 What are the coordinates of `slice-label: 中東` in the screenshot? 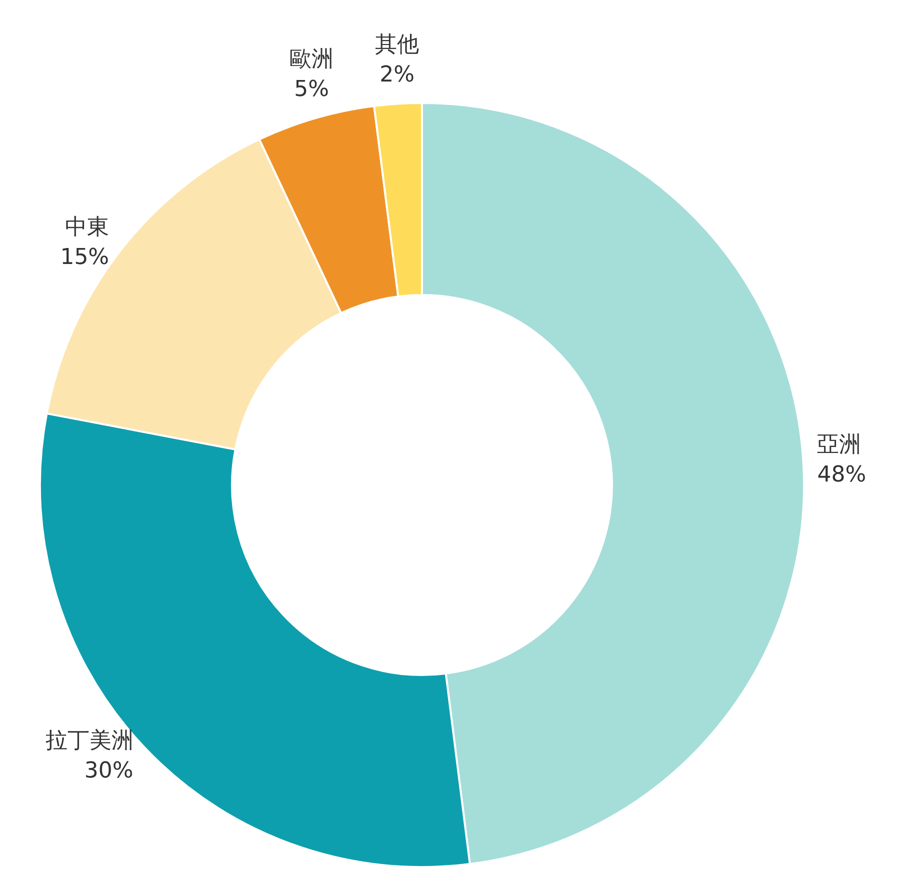 It's located at (87, 227).